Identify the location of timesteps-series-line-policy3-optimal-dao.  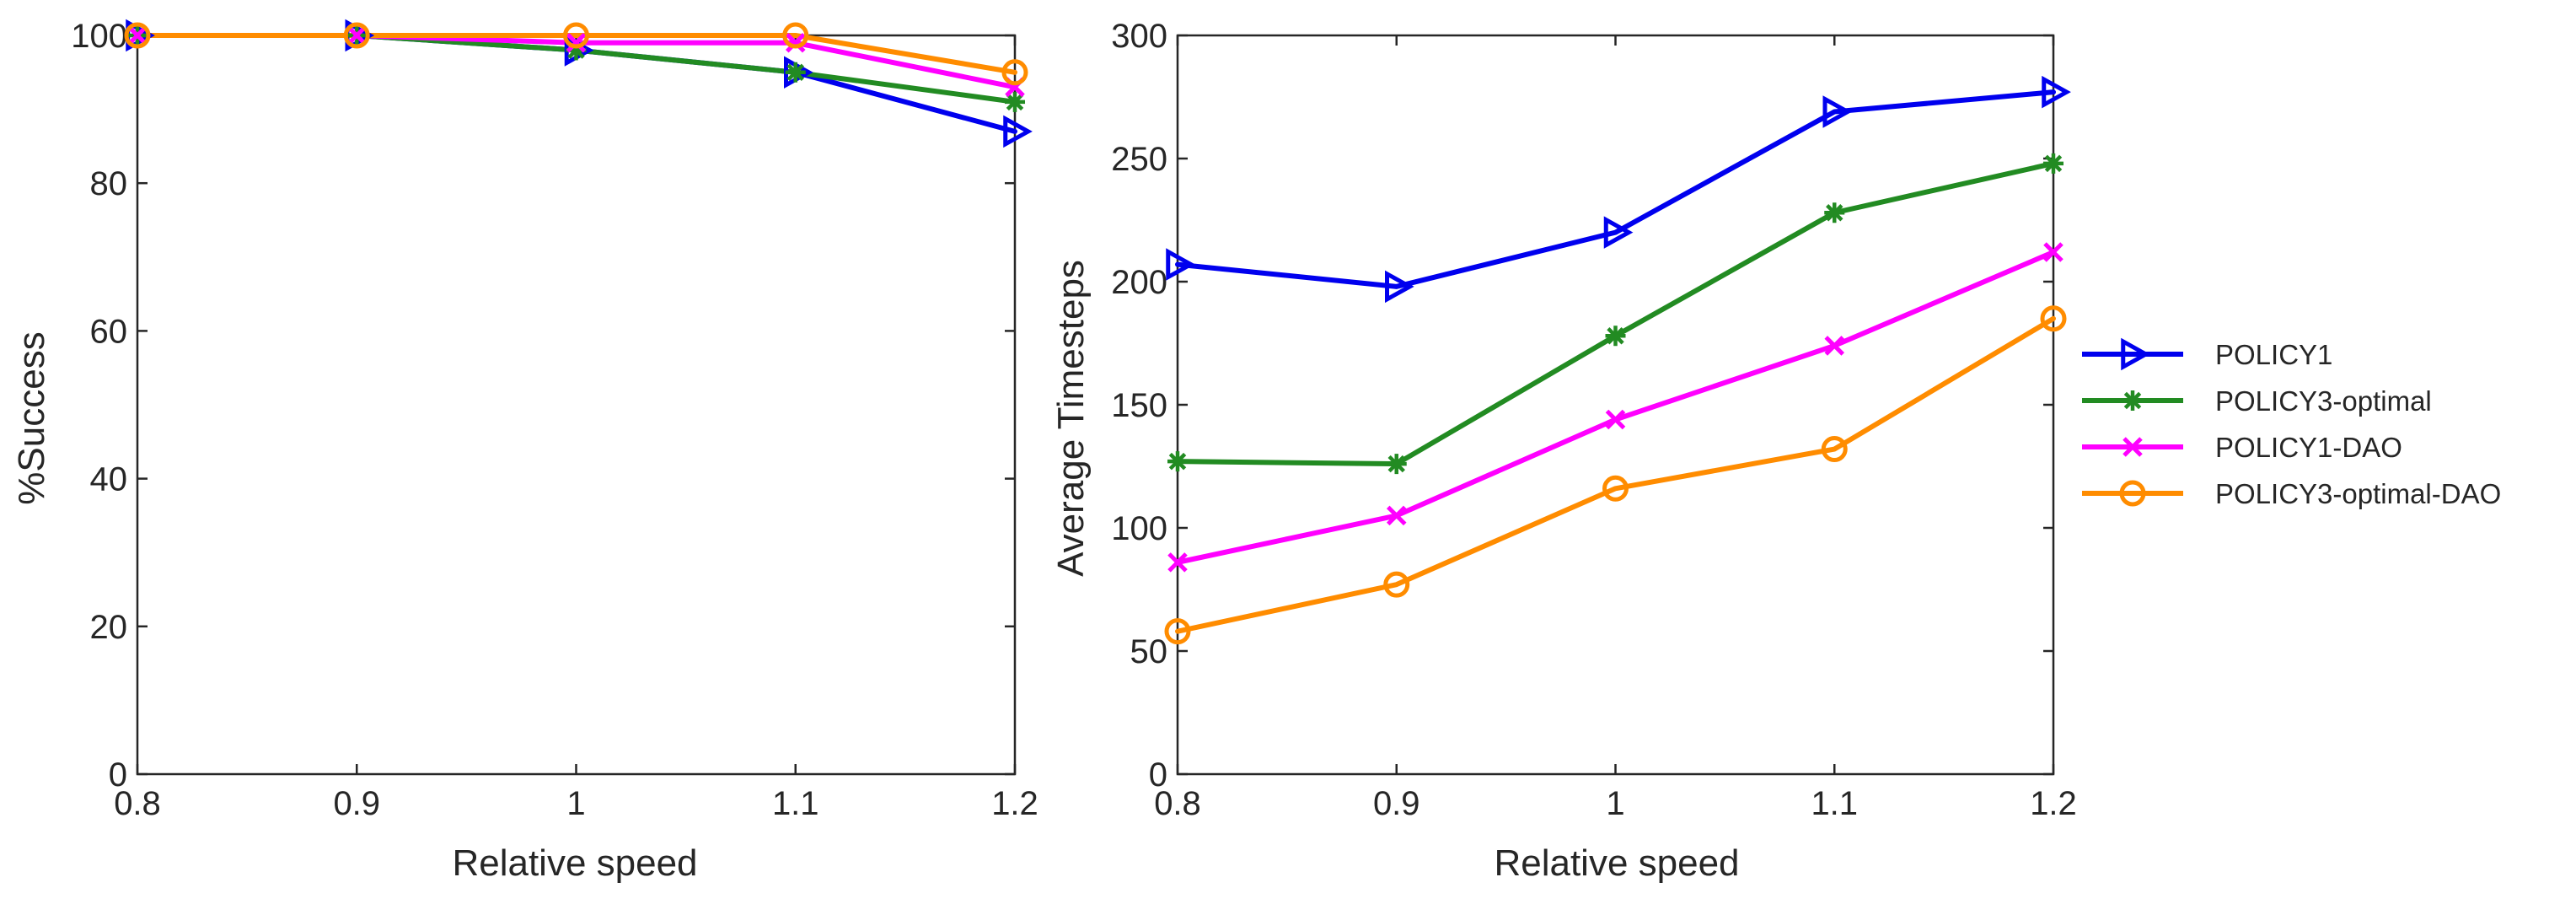
(1615, 475).